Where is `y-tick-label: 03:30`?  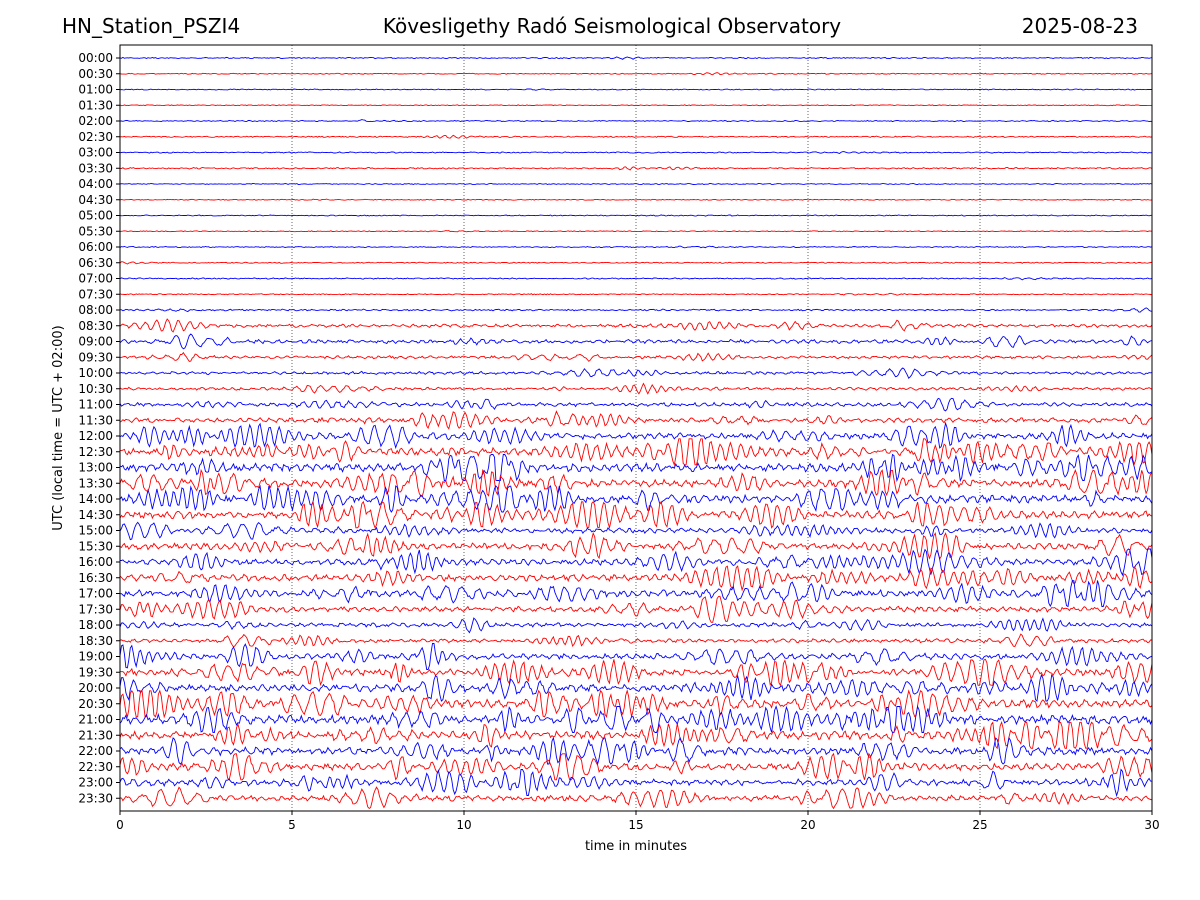
y-tick-label: 03:30 is located at coordinates (95, 168).